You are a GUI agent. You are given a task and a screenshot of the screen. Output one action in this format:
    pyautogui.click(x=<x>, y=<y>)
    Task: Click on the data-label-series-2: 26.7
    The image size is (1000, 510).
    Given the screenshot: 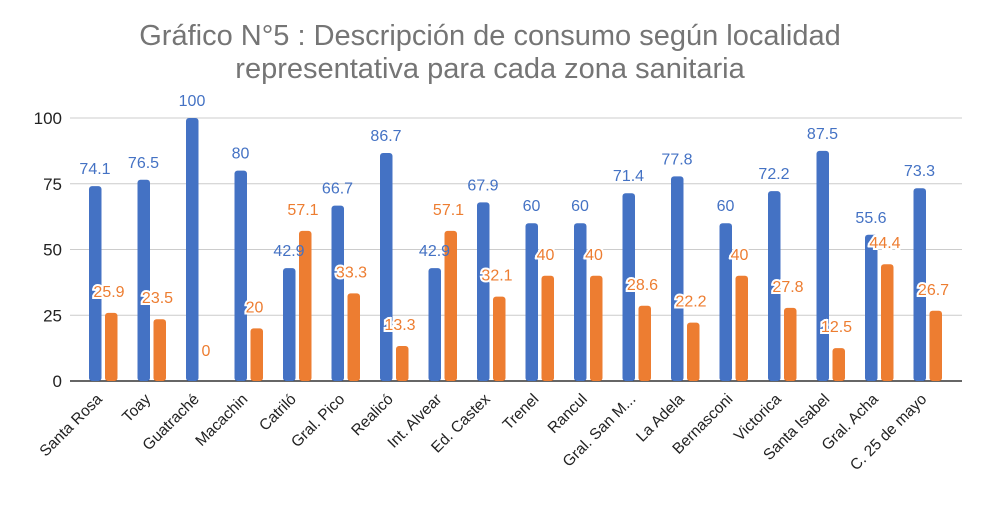 What is the action you would take?
    pyautogui.click(x=933, y=290)
    